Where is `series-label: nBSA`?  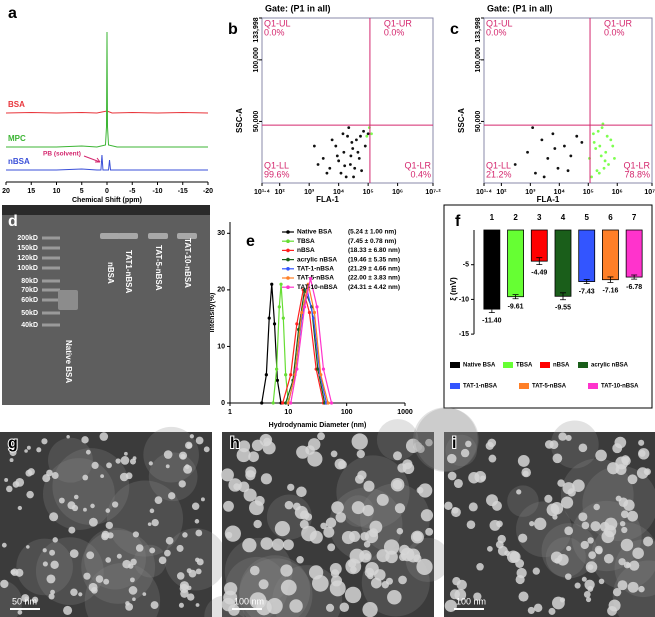 series-label: nBSA is located at coordinates (19, 161).